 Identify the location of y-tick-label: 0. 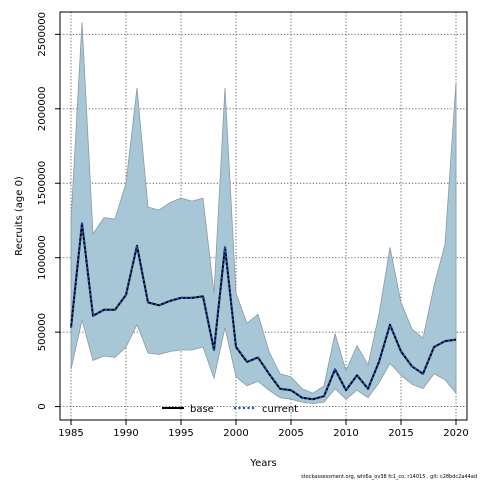
(42, 406).